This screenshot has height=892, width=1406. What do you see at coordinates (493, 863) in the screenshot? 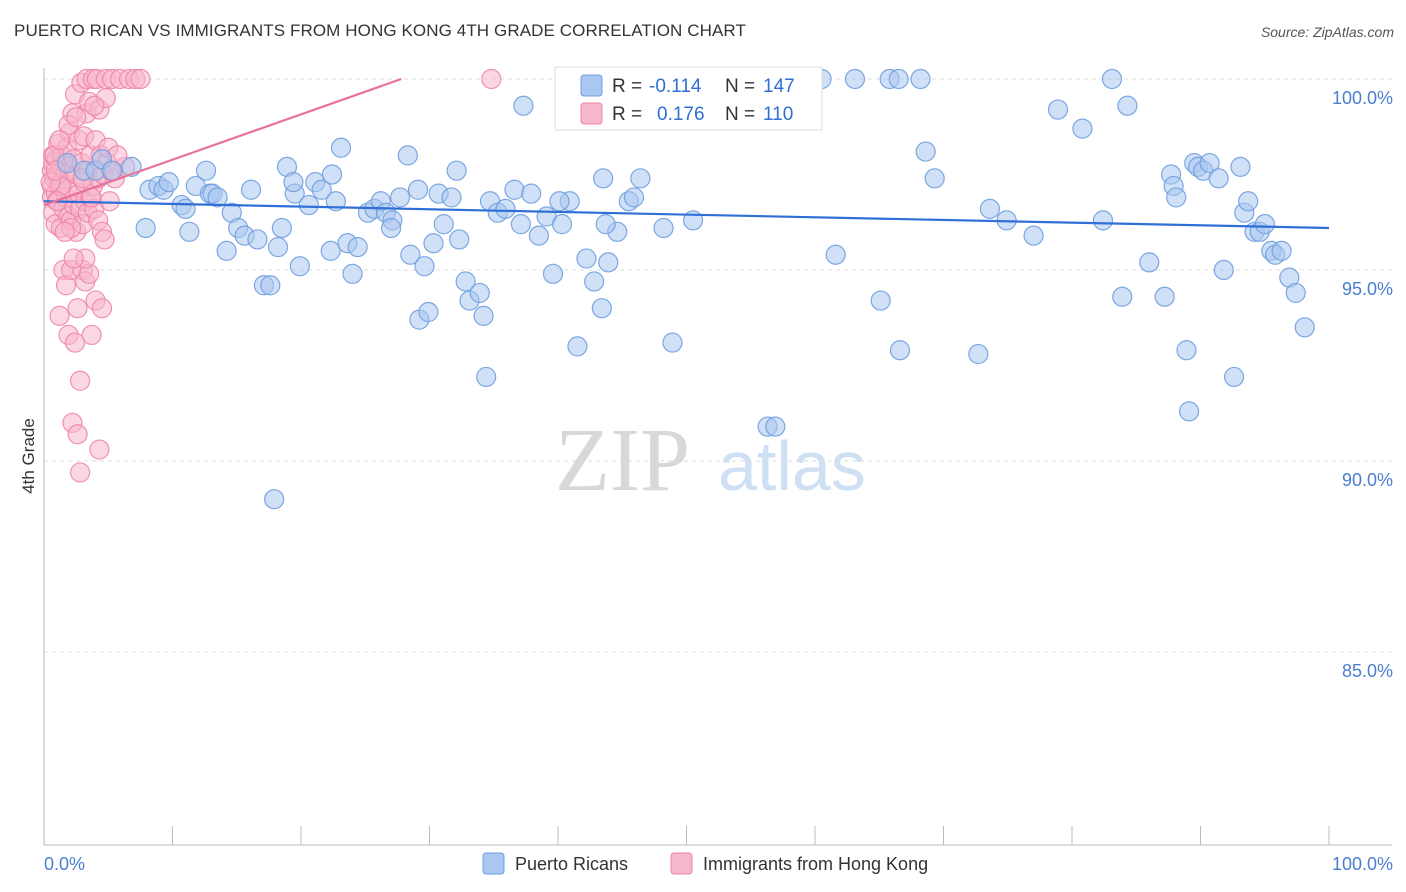
I see `bottom-legend-swatch-puerto-ricans` at bounding box center [493, 863].